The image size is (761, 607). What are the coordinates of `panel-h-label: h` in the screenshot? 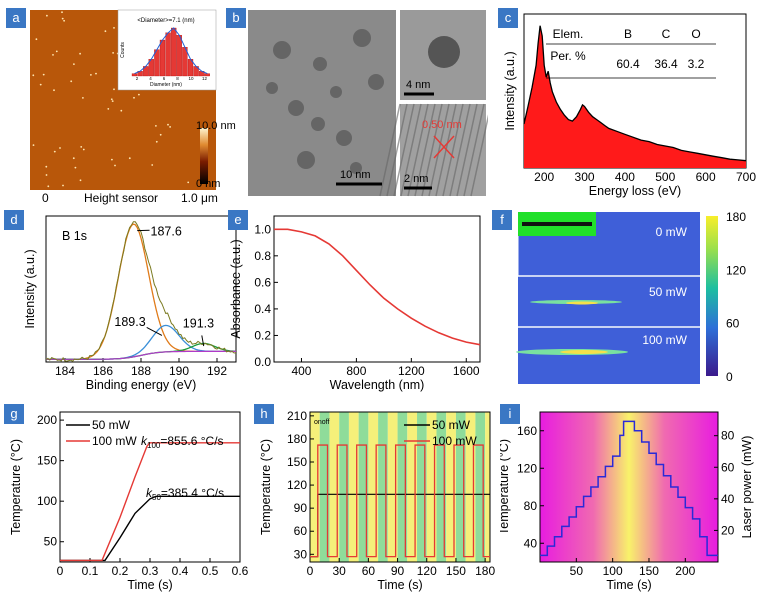 It's located at (264, 414).